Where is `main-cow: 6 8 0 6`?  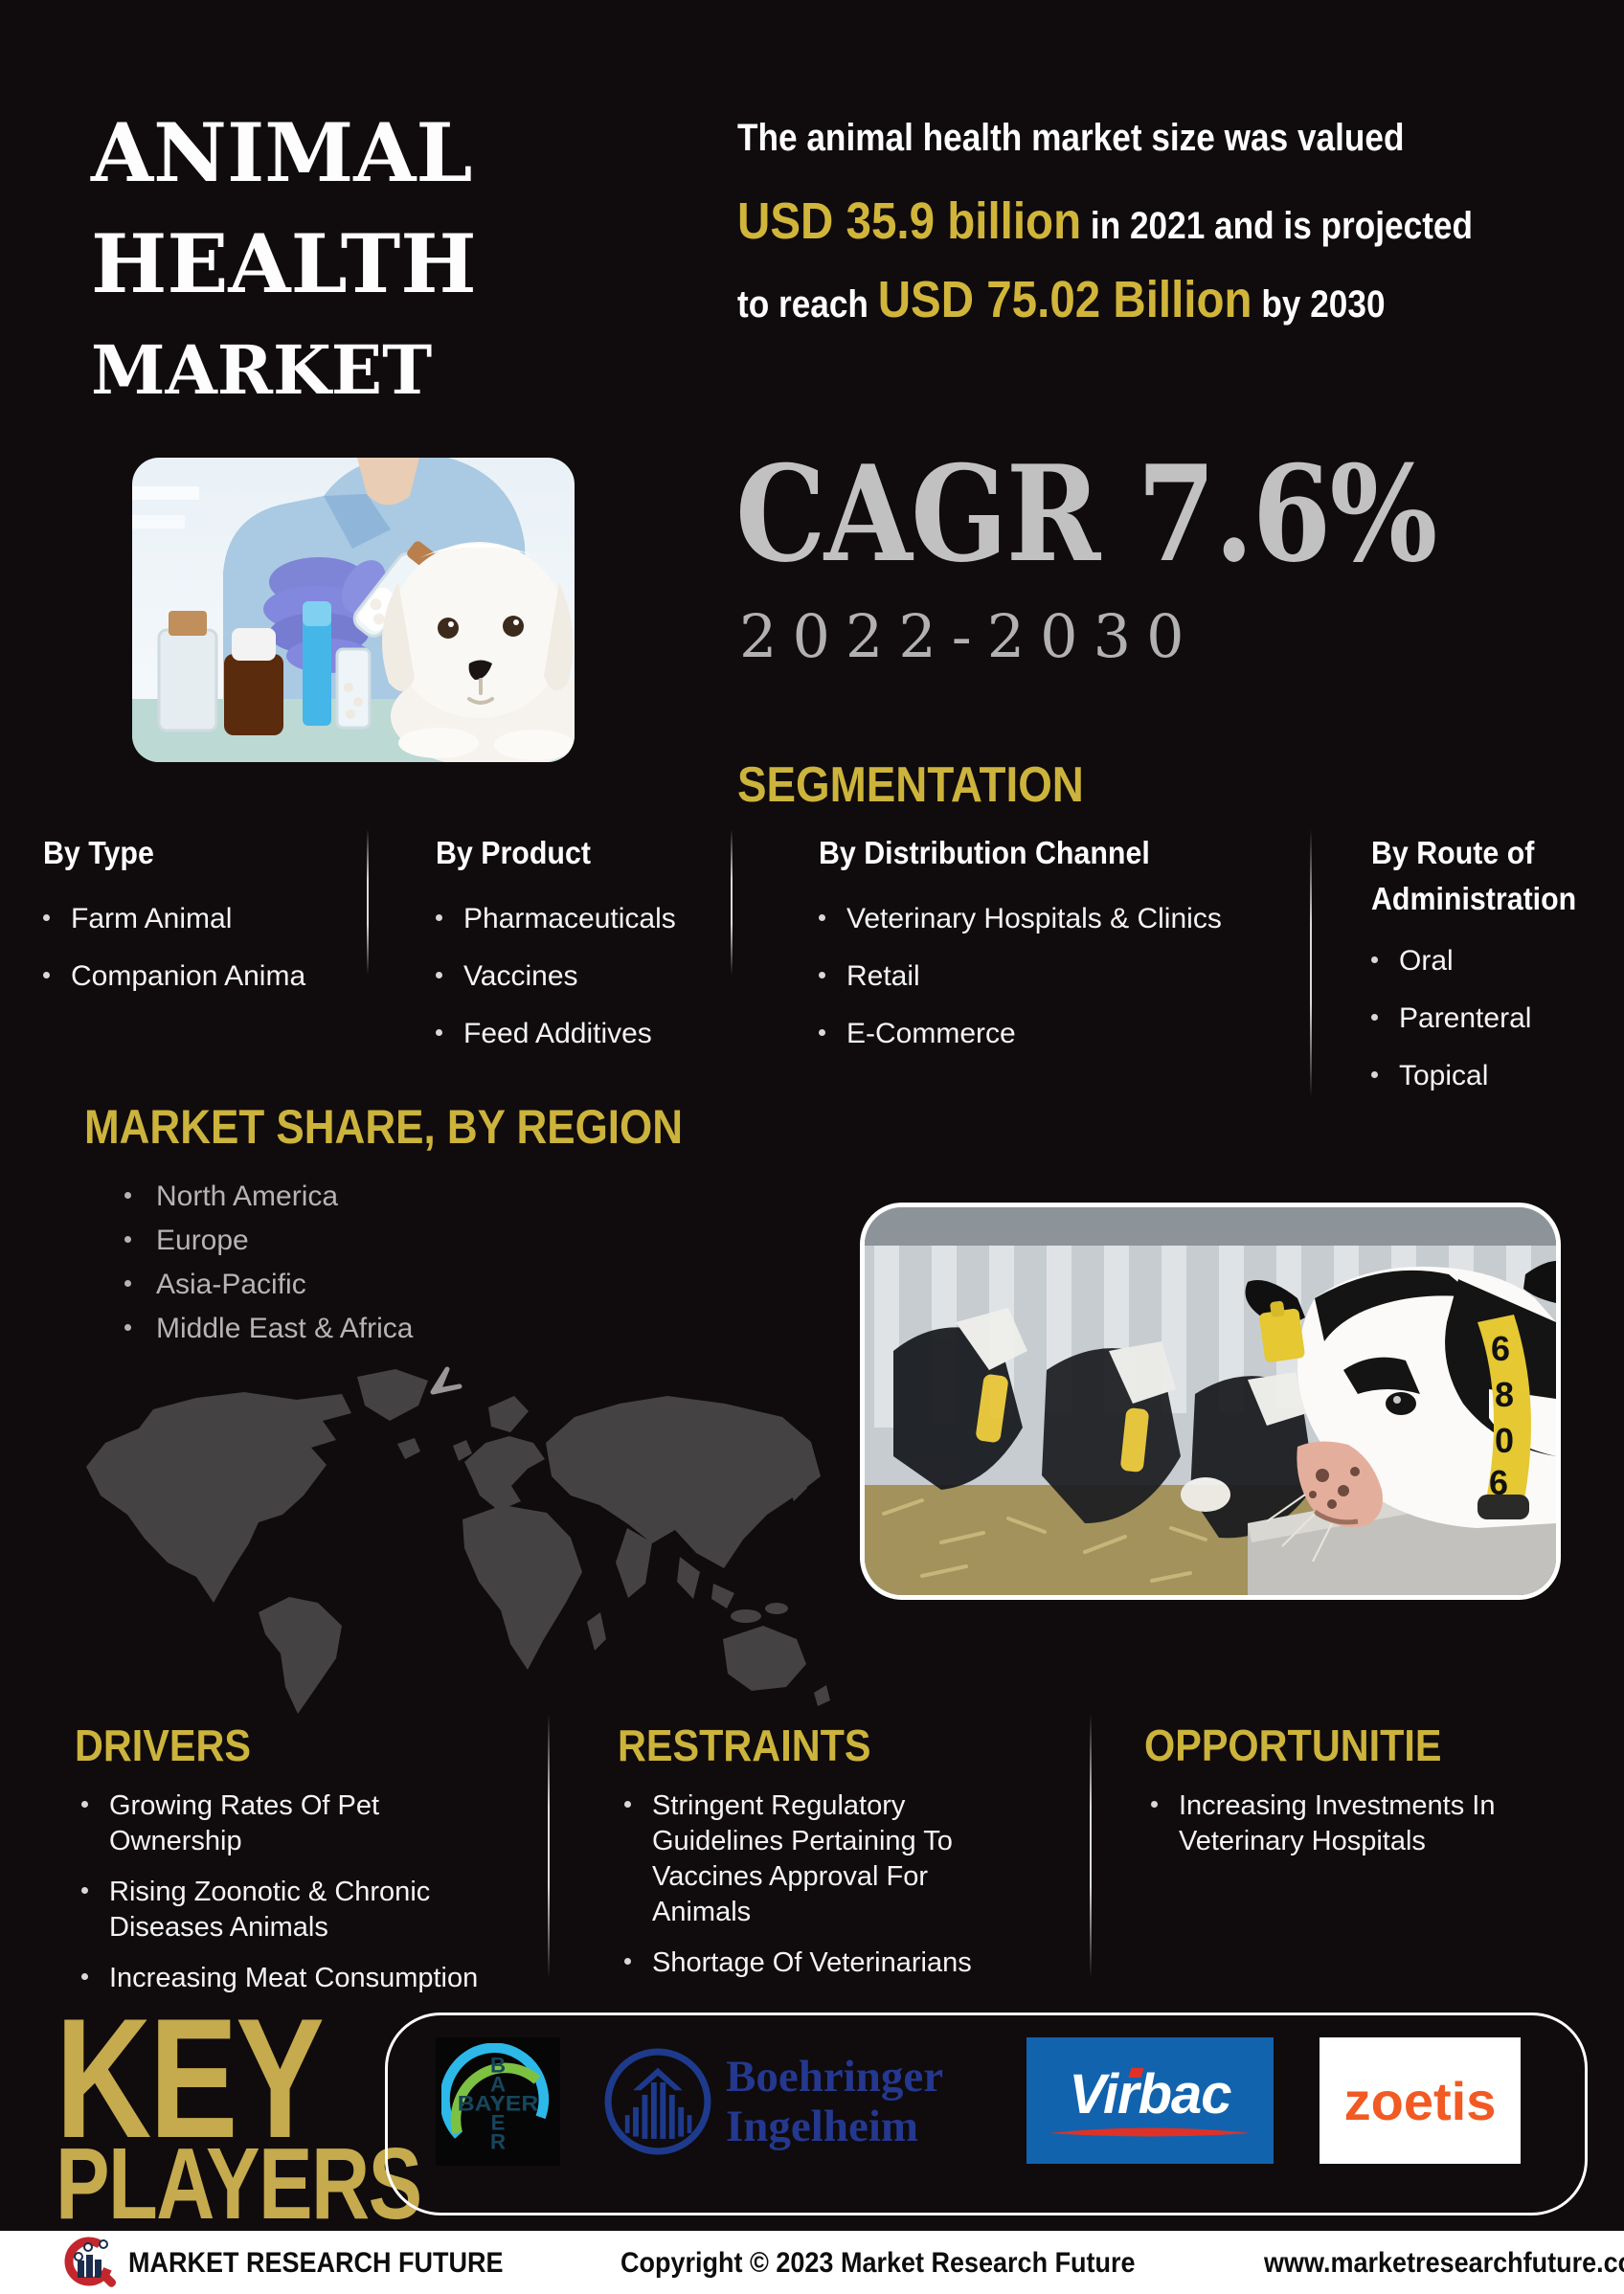 main-cow: 6 8 0 6 is located at coordinates (1400, 1411).